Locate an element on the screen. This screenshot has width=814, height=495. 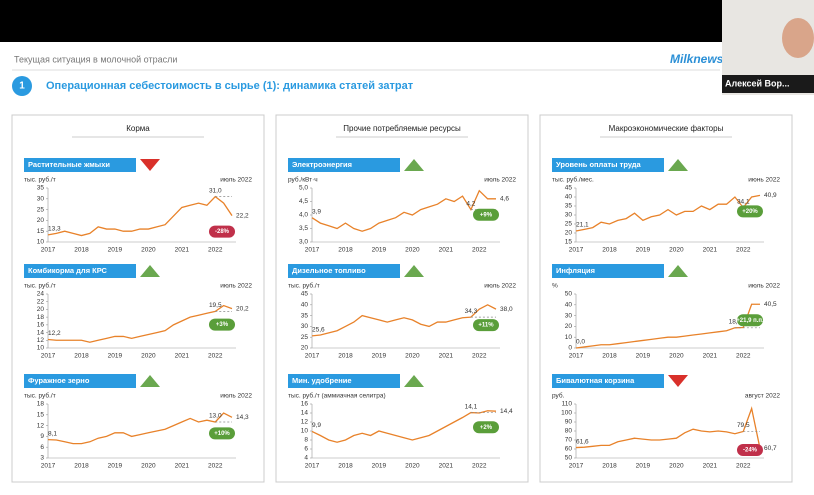
y-tick-label: 60 is located at coordinates (569, 449).